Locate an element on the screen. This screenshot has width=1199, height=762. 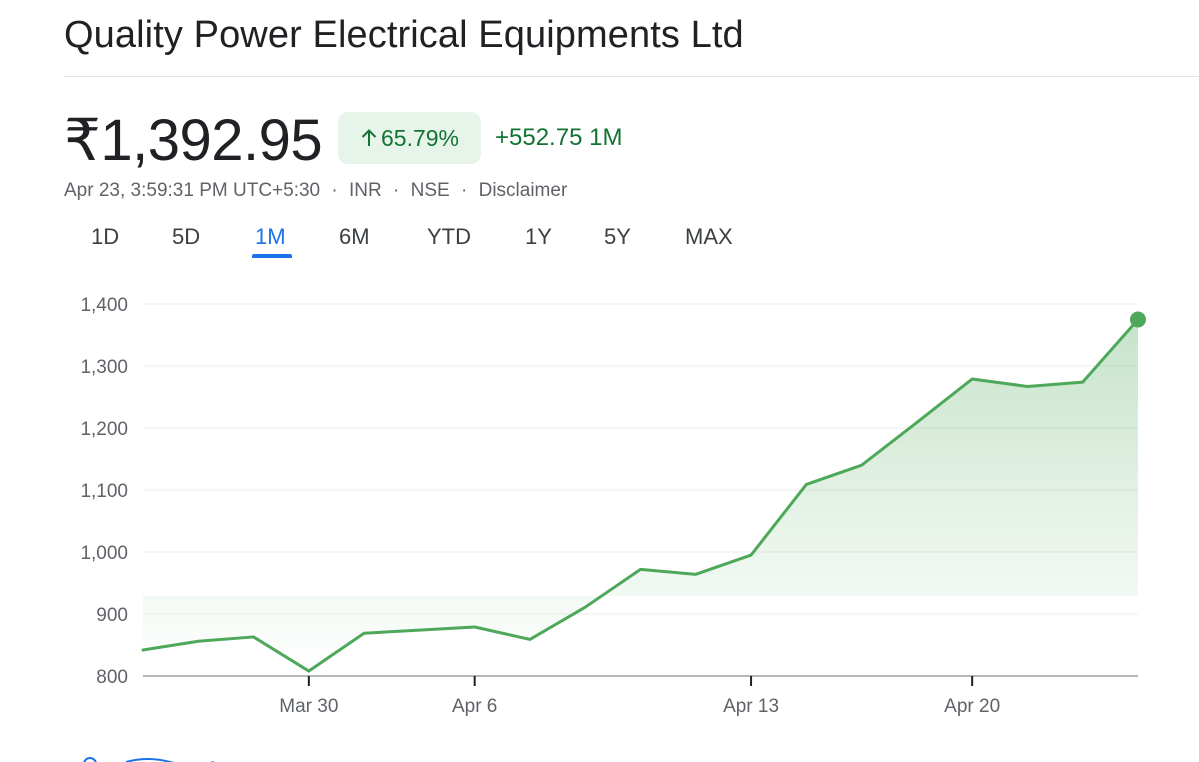
quote-timestamp: Apr 23, 3:59:31 PM UTC+5:30 is located at coordinates (192, 190).